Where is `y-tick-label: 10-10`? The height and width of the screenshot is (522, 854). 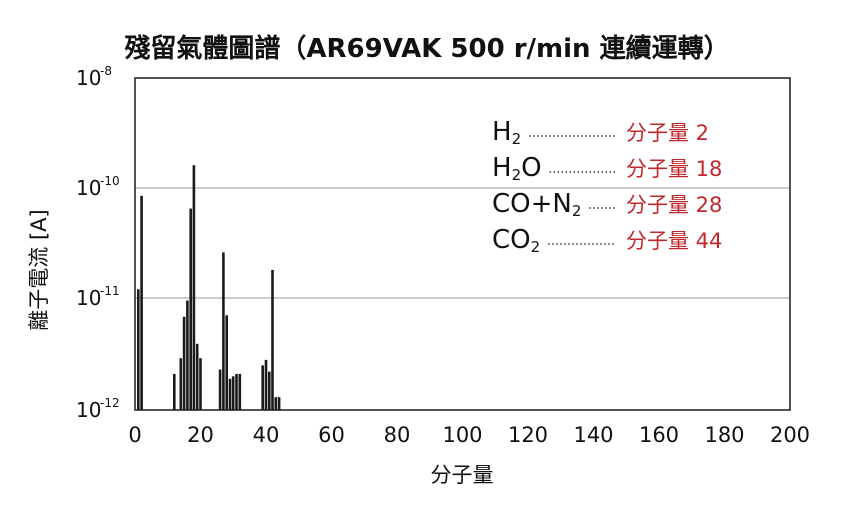 y-tick-label: 10-10 is located at coordinates (98, 187).